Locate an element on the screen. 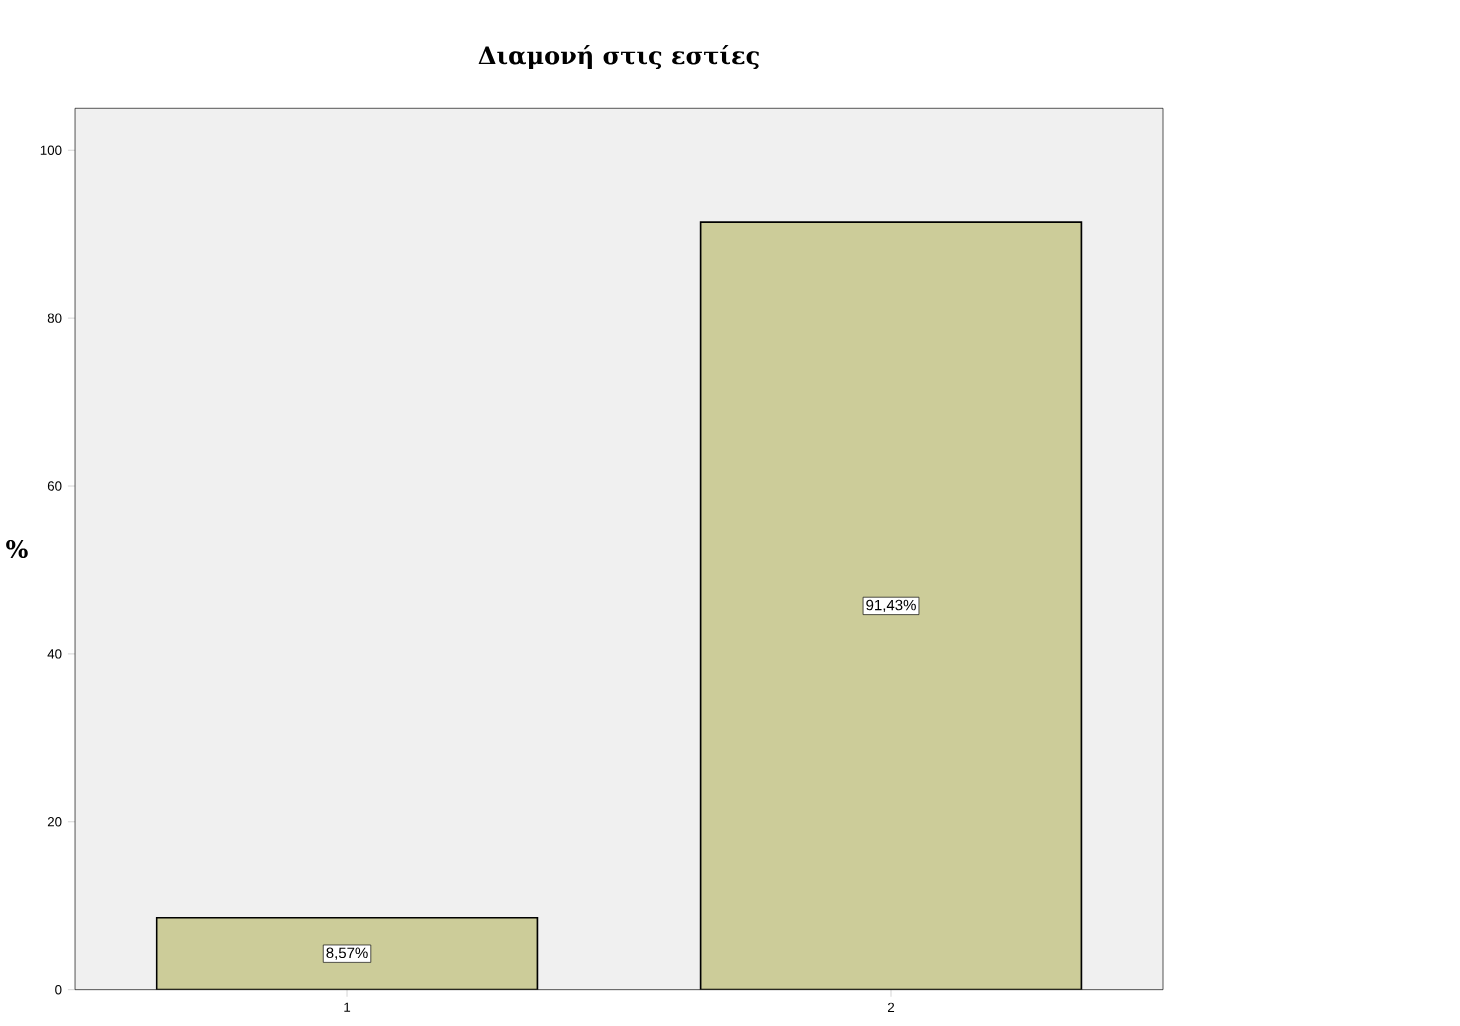  y-axis-title: % is located at coordinates (17, 548).